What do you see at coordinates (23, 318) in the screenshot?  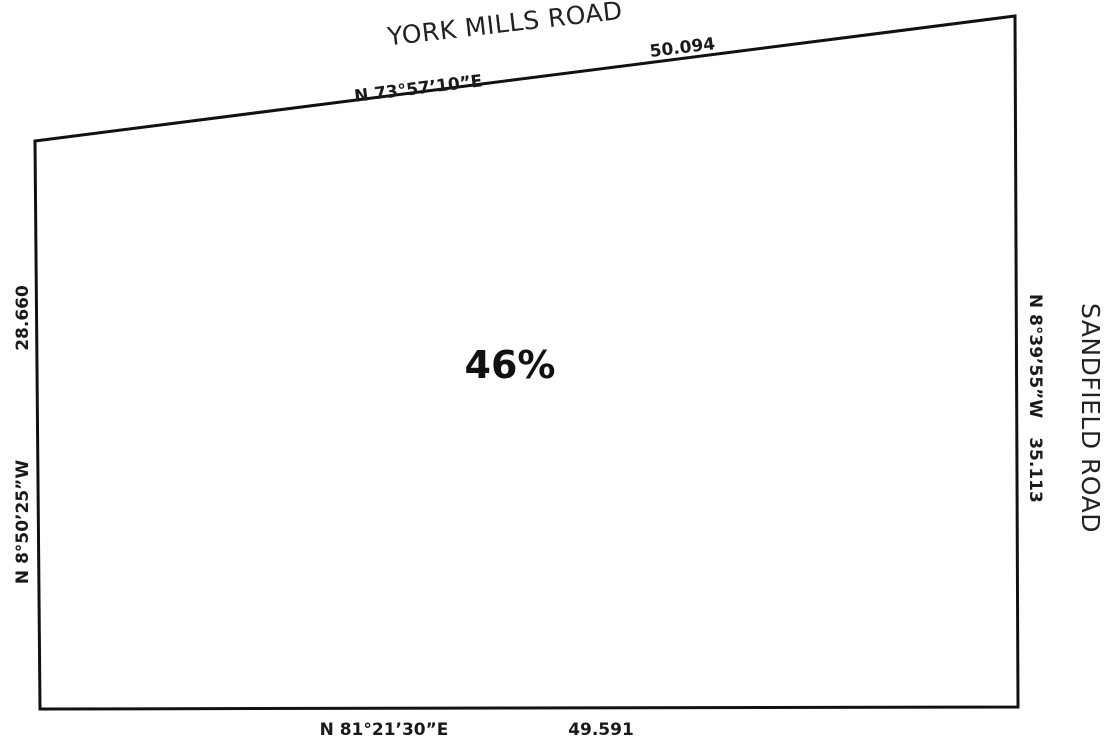 I see `west-boundary-distance: 28.660` at bounding box center [23, 318].